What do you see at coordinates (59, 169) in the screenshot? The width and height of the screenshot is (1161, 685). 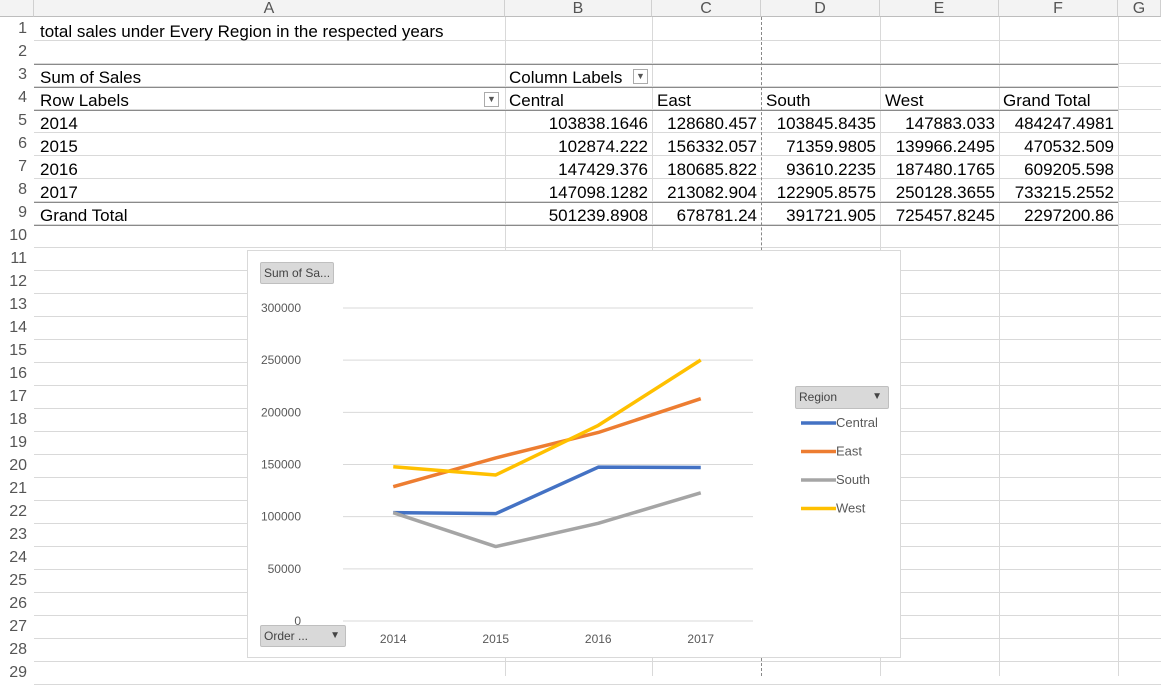 I see `pivot-row-label: 2016` at bounding box center [59, 169].